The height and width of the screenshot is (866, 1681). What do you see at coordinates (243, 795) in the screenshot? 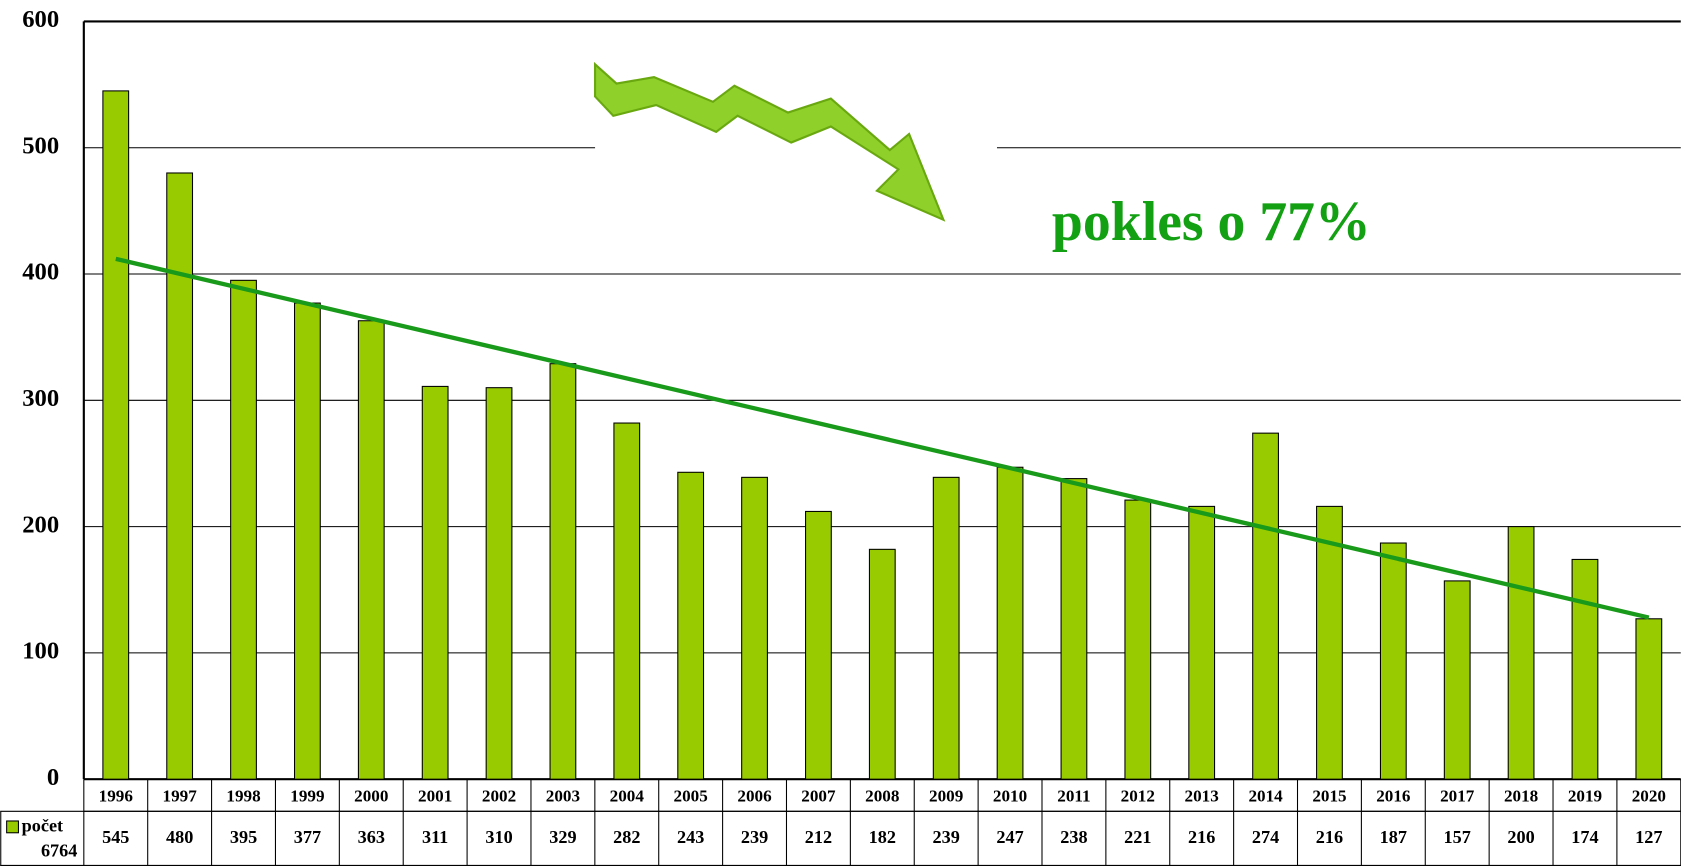
I see `x-tick-label: 1998` at bounding box center [243, 795].